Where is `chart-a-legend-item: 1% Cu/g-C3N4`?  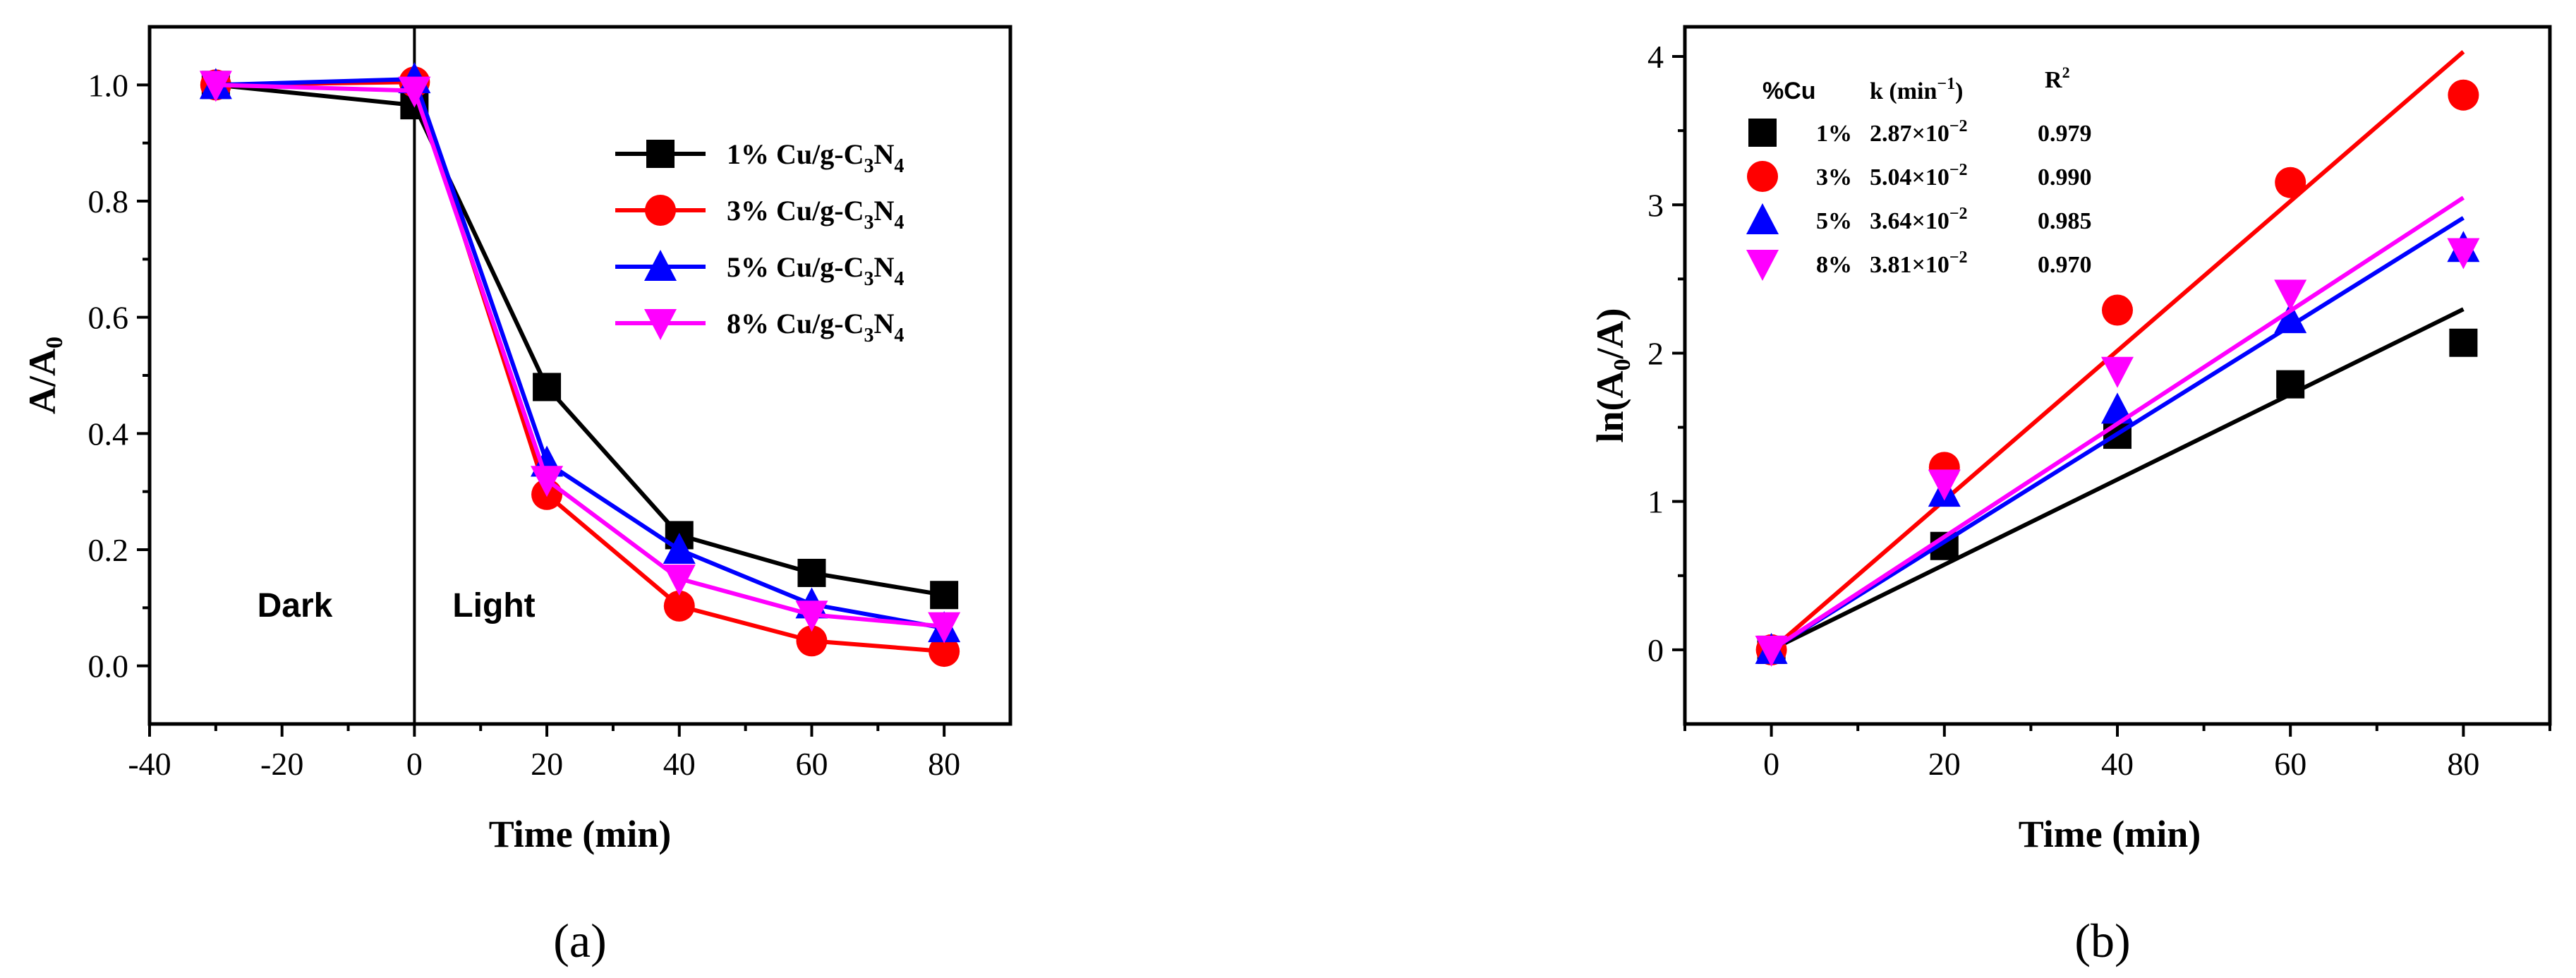 chart-a-legend-item: 1% Cu/g-C3N4 is located at coordinates (760, 157).